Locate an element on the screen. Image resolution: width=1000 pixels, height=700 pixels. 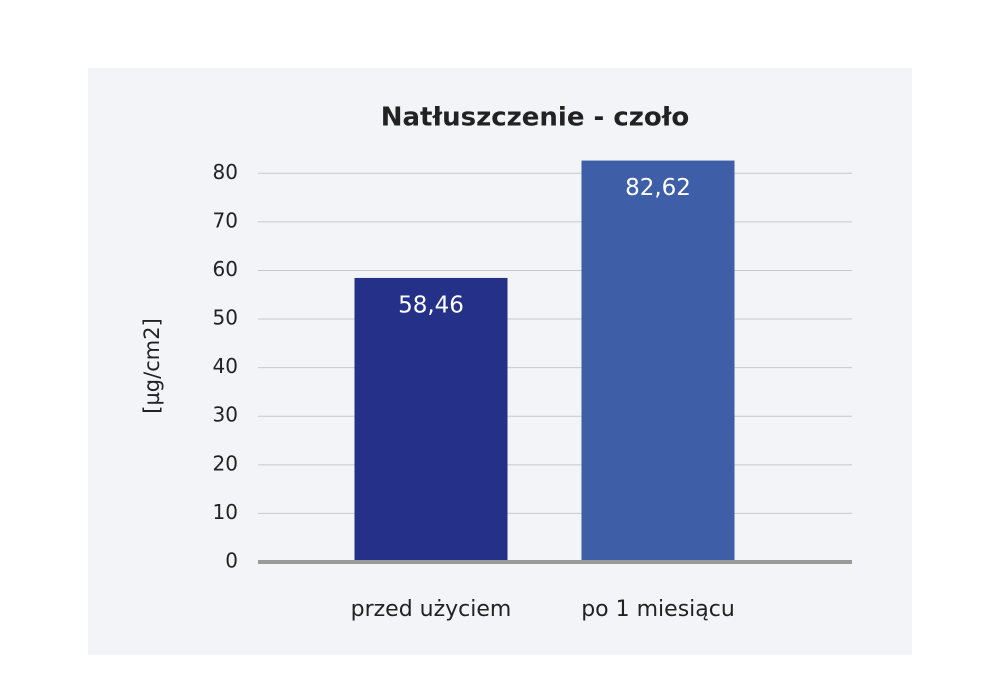
y-tick-label: 70 is located at coordinates (225, 220).